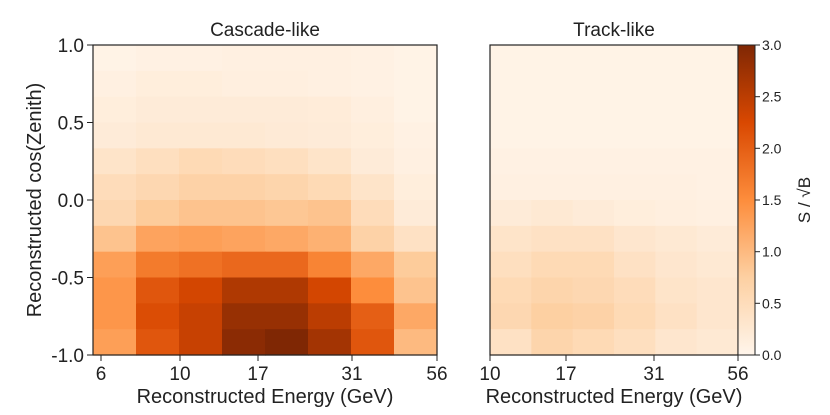  I want to click on y-tick-label: 0.5, so click(71, 124).